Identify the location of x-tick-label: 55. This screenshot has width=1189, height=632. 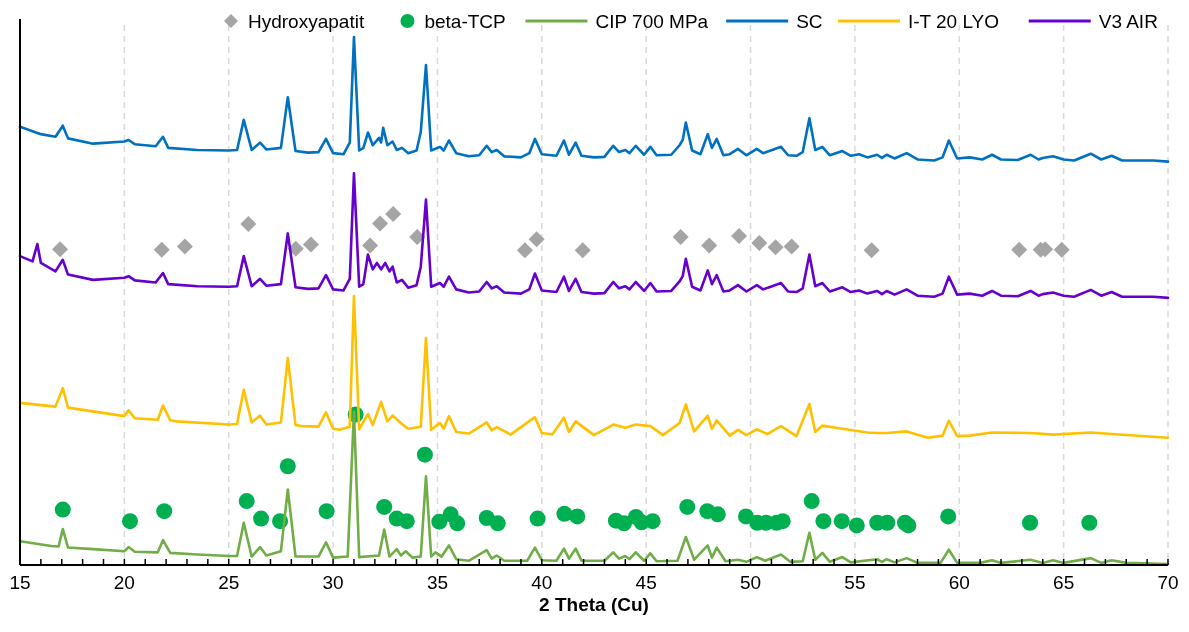
(855, 582).